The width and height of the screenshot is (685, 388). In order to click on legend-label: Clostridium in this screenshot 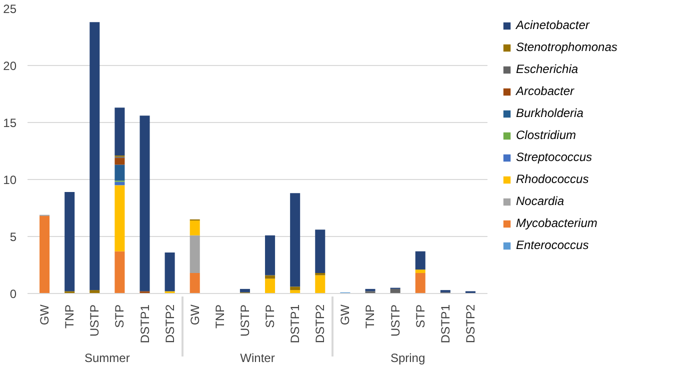, I will do `click(546, 135)`.